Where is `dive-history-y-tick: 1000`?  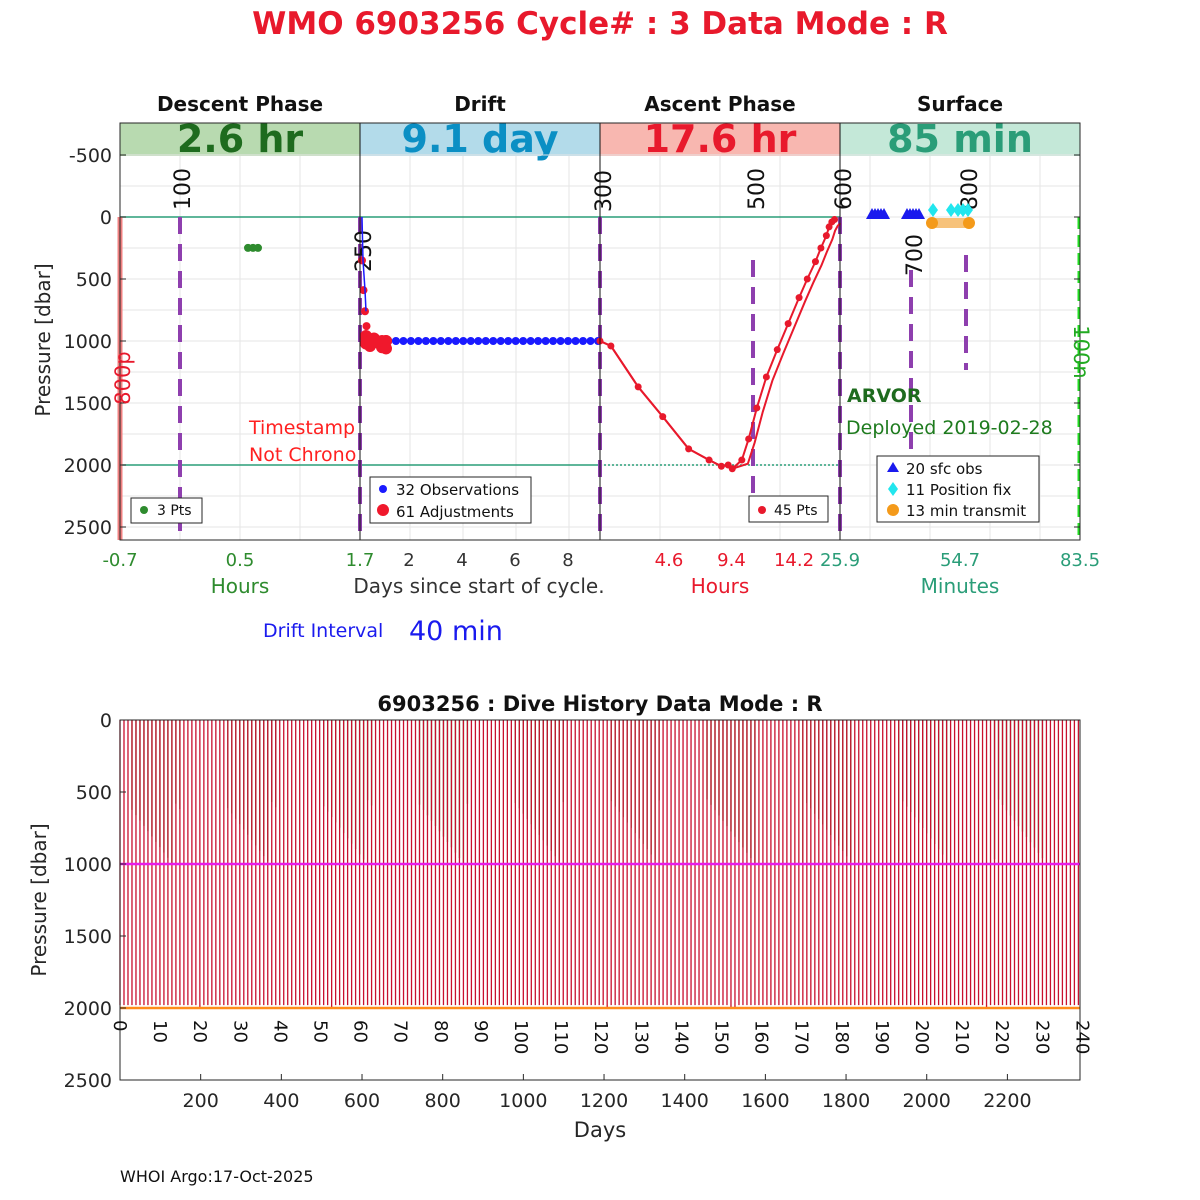
dive-history-y-tick: 1000 is located at coordinates (88, 865).